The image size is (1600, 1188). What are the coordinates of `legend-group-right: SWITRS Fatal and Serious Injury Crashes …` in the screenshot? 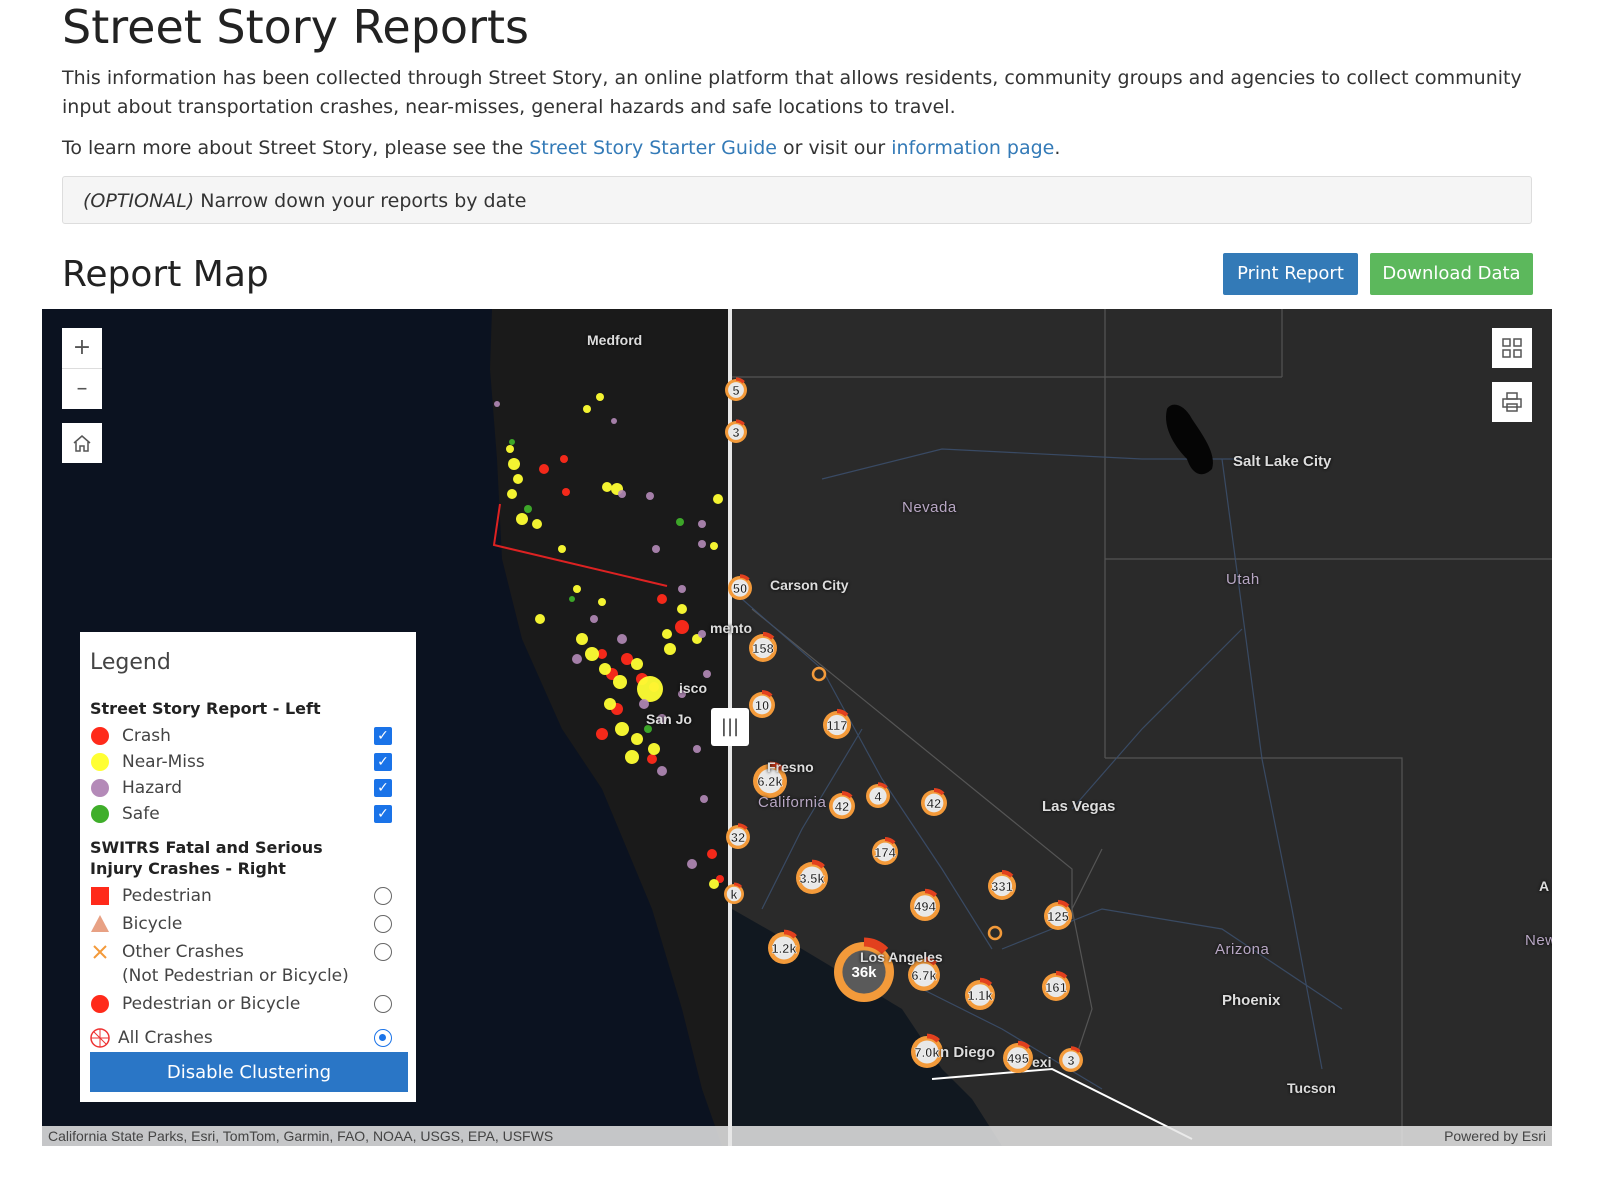 It's located at (206, 858).